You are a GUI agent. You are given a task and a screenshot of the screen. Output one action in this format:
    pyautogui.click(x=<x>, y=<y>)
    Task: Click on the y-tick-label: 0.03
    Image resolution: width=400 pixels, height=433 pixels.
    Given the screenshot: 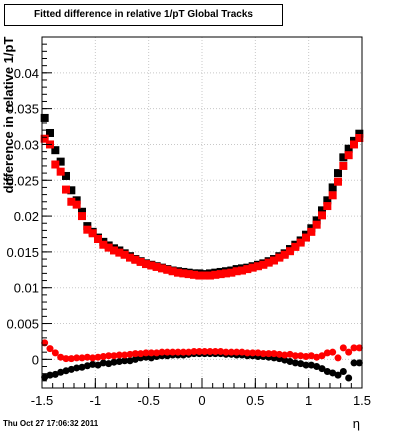 What is the action you would take?
    pyautogui.click(x=26, y=144)
    